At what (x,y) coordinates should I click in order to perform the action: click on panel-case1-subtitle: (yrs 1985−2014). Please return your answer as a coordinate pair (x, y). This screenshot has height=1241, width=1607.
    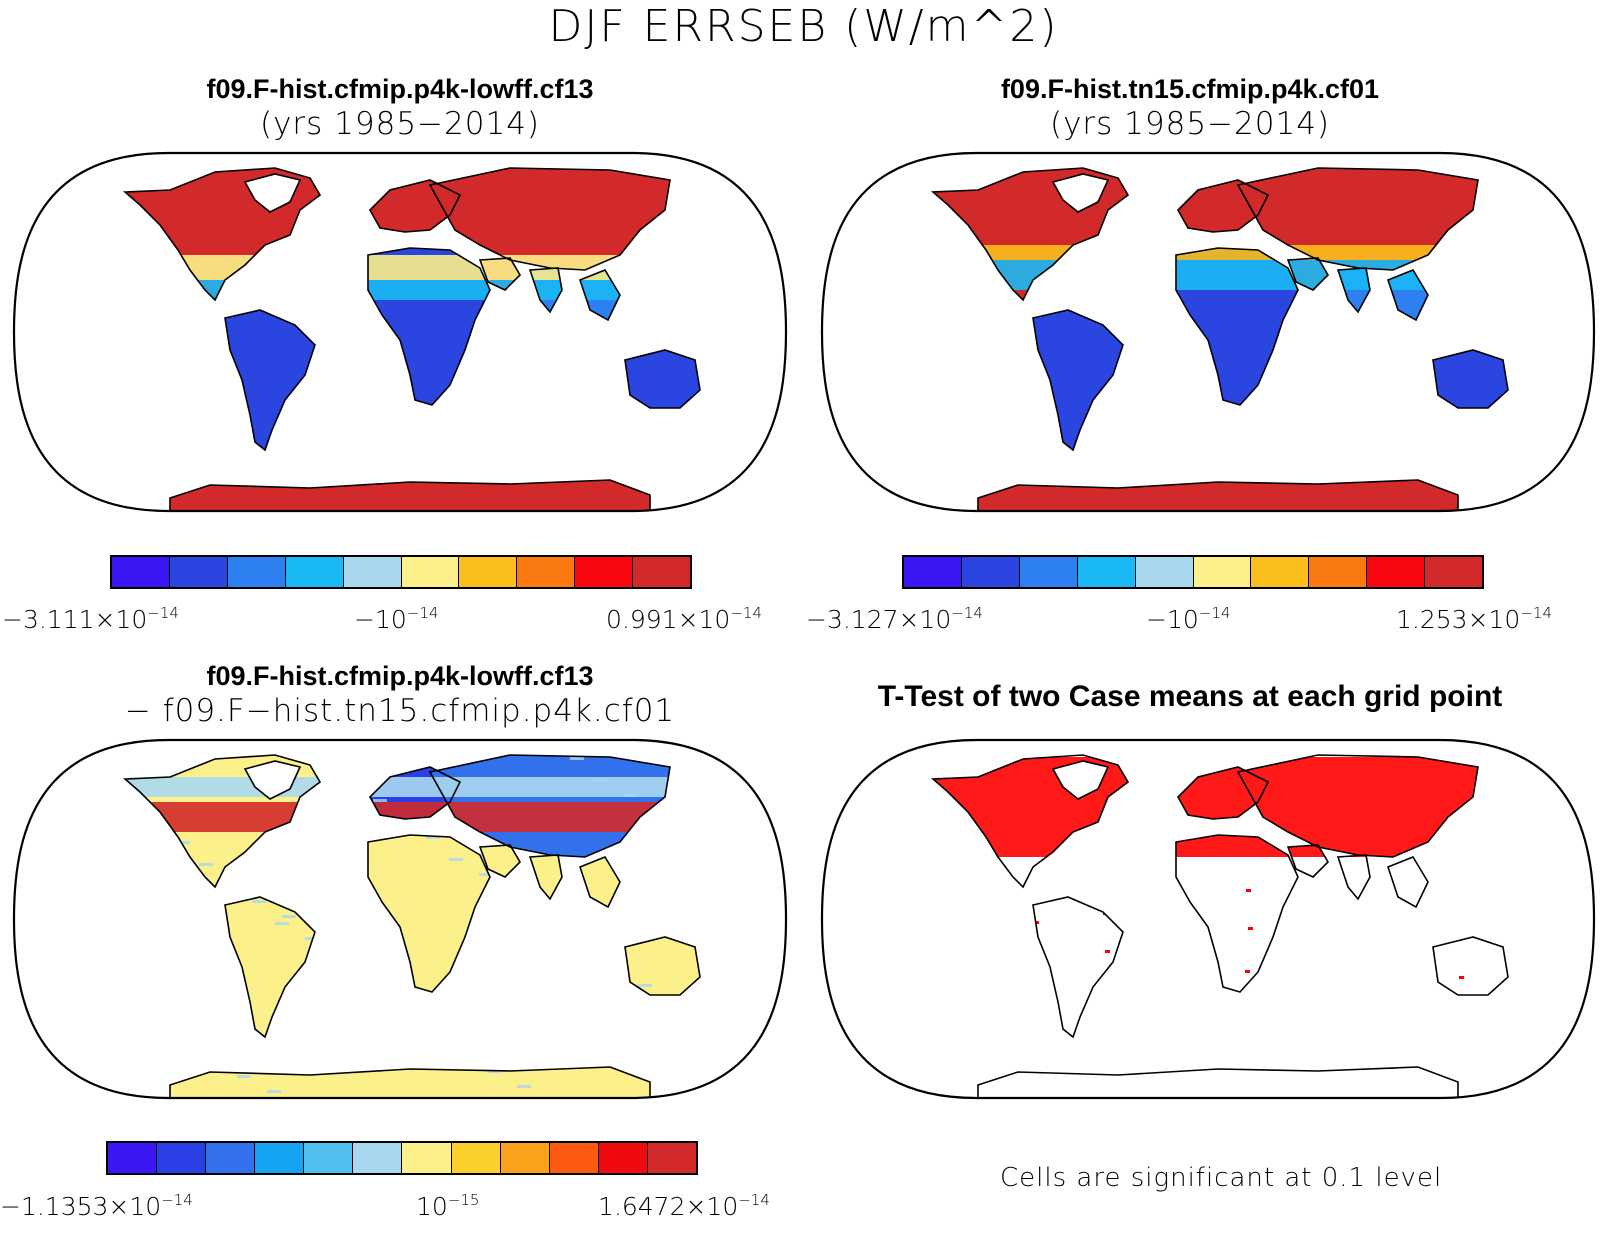
    Looking at the image, I should click on (400, 124).